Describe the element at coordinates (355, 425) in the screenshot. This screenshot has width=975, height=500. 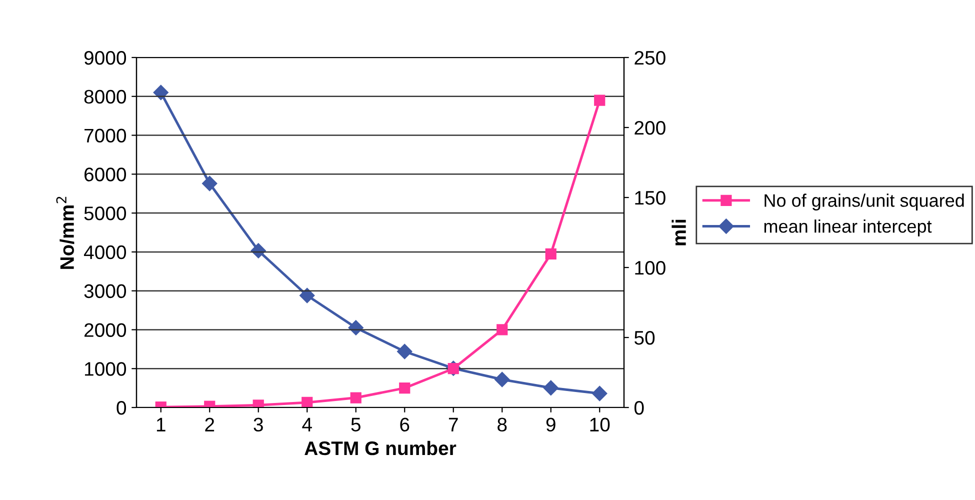
I see `x-tick-label: 5` at that location.